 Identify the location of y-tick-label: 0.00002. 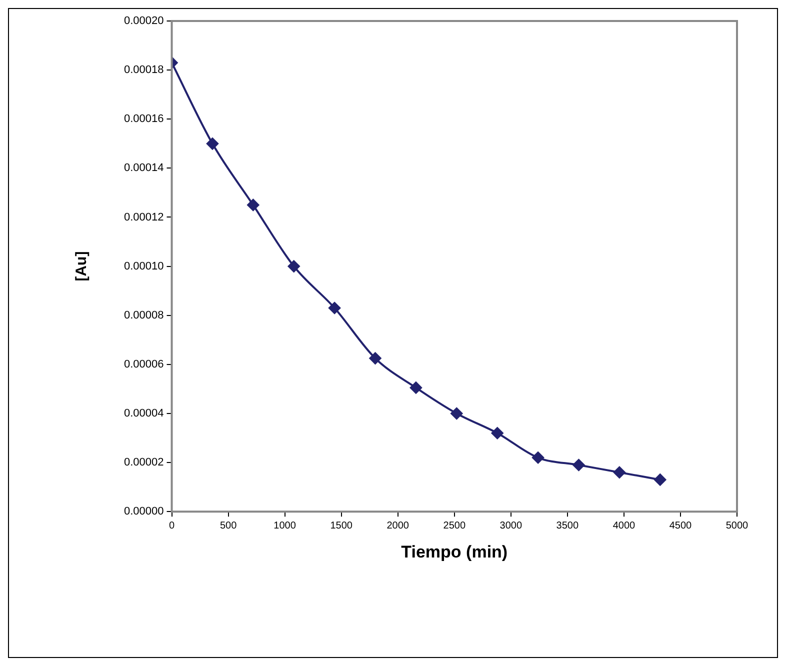
(144, 462).